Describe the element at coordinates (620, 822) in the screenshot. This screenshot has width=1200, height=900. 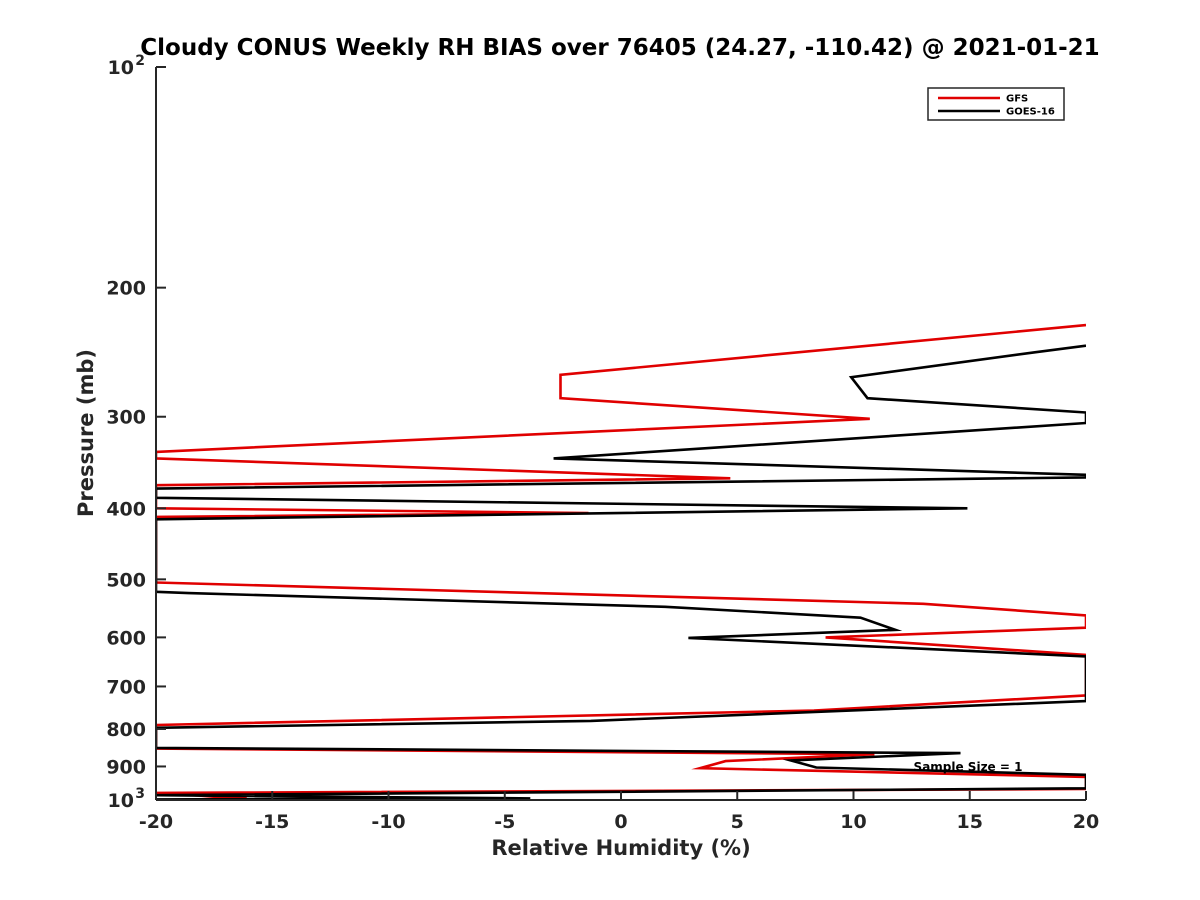
I see `x-tick-label: 0` at that location.